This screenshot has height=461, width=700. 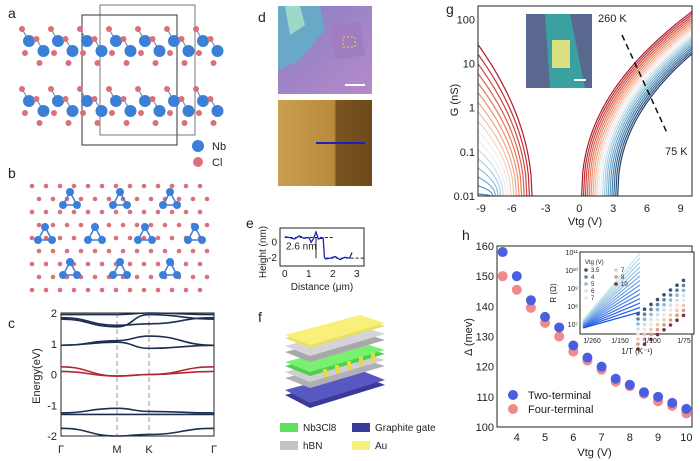 I want to click on x-tick-label: 4, so click(x=517, y=438).